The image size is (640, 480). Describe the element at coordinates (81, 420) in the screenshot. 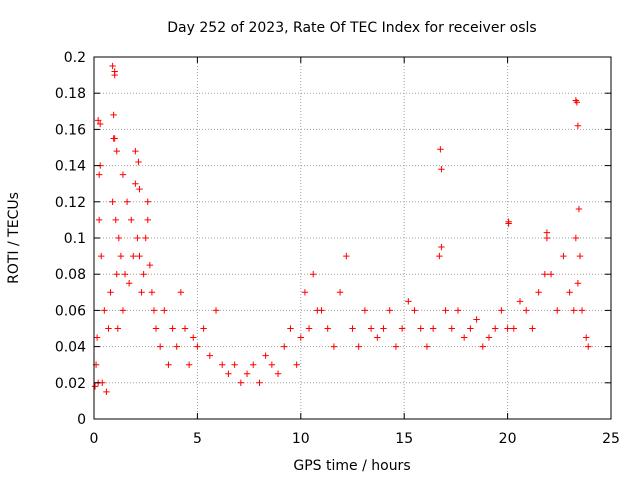

I see `y-tick-label: 0` at that location.